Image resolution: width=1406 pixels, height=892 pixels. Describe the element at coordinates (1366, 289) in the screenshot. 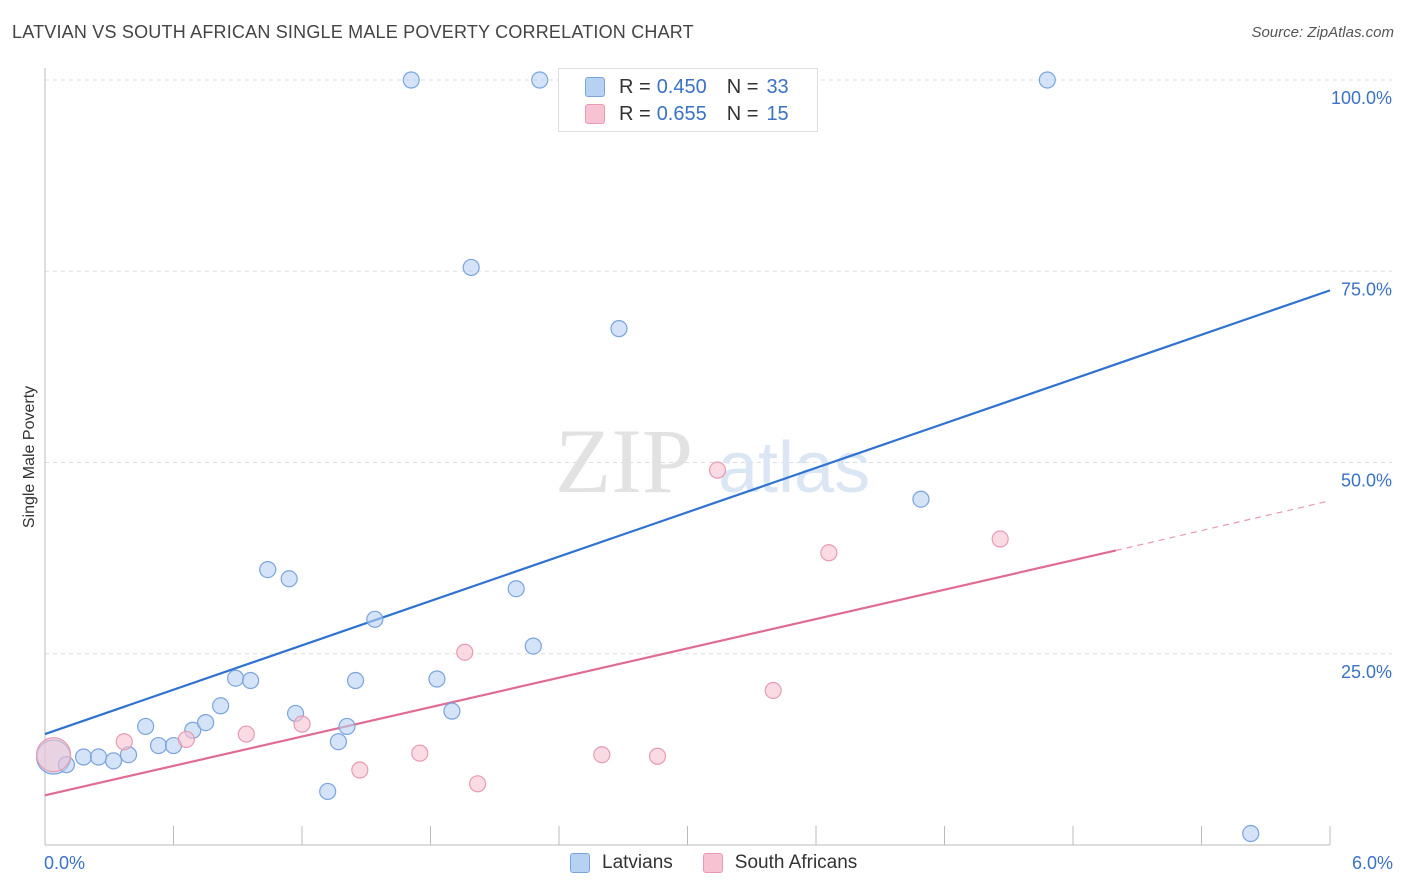

I see `y-tick-label-75: 75.0%` at that location.